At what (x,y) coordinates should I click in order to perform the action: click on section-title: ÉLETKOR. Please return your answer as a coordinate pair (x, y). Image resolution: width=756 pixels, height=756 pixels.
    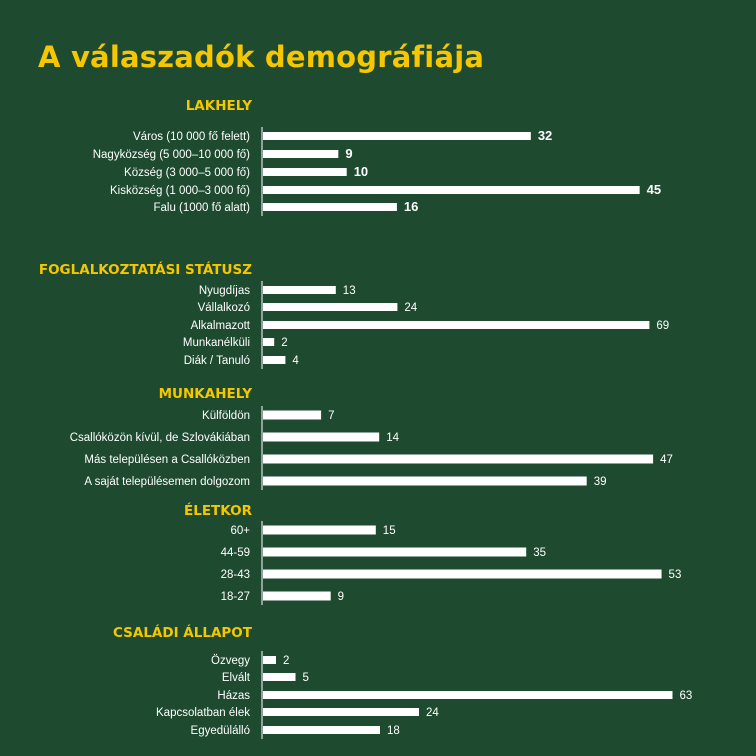
    Looking at the image, I should click on (218, 510).